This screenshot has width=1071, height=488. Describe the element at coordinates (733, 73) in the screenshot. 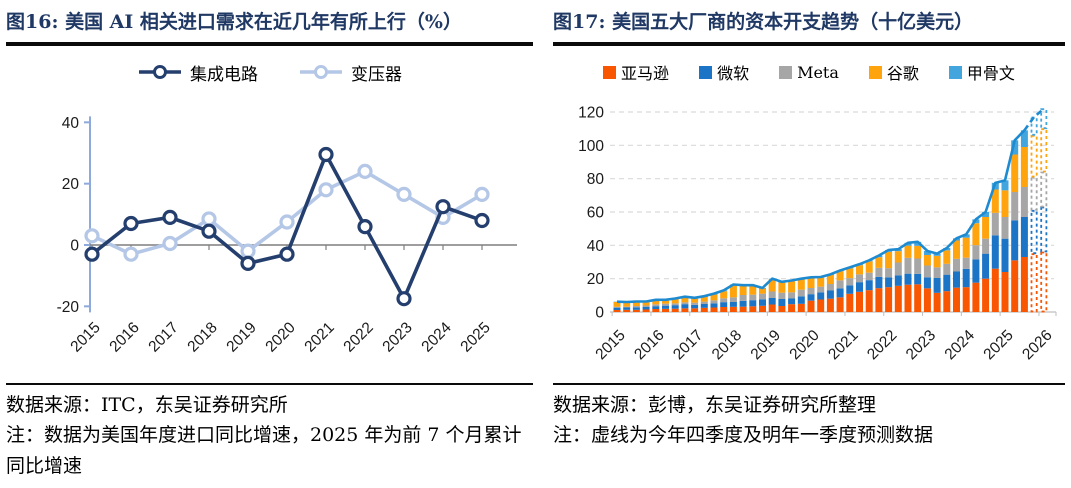

I see `legend-label: 微软` at that location.